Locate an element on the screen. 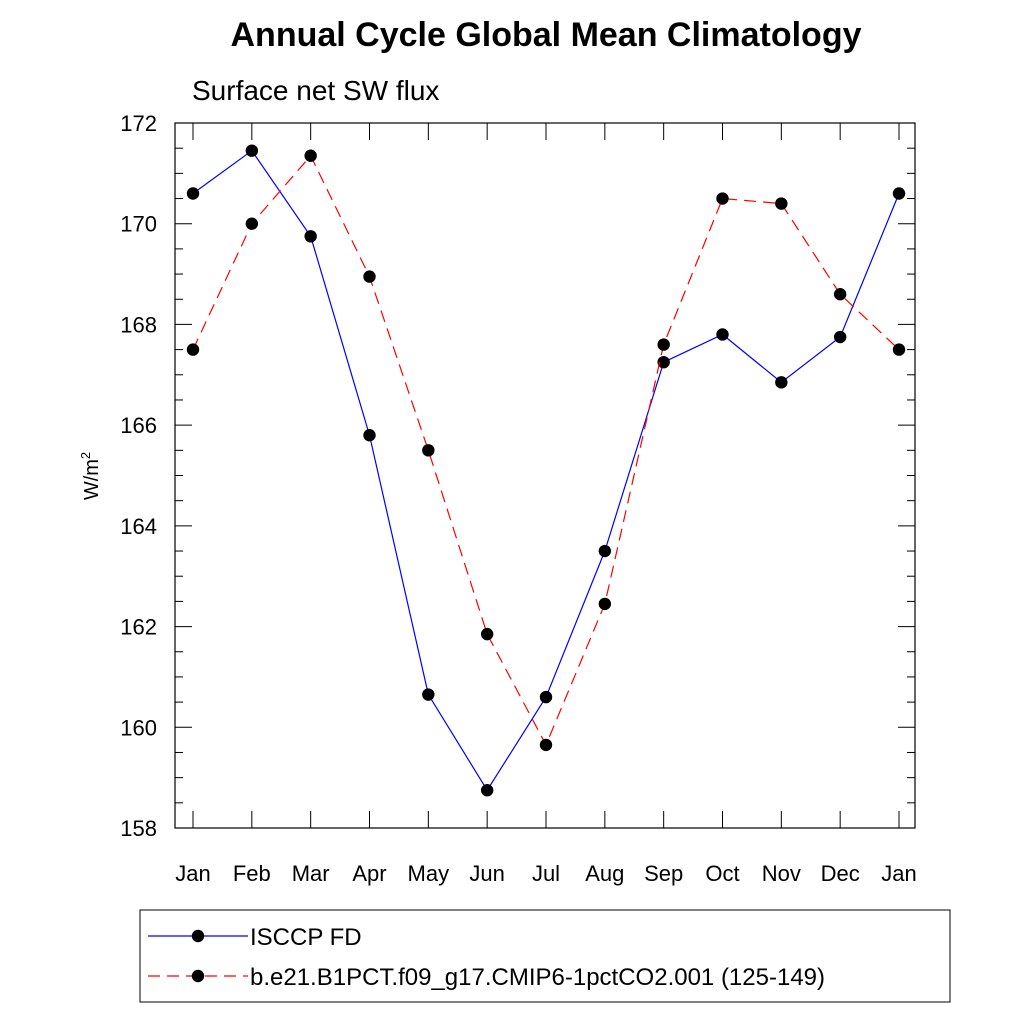  x-tick-label: May is located at coordinates (429, 873).